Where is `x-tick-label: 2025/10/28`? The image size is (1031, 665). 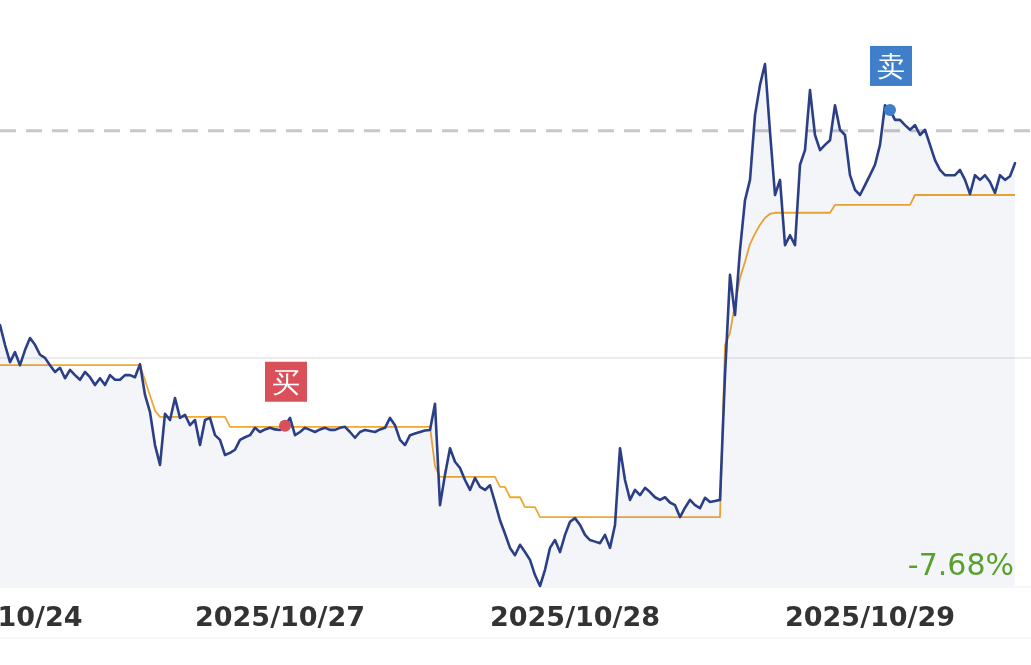
x-tick-label: 2025/10/28 is located at coordinates (575, 616).